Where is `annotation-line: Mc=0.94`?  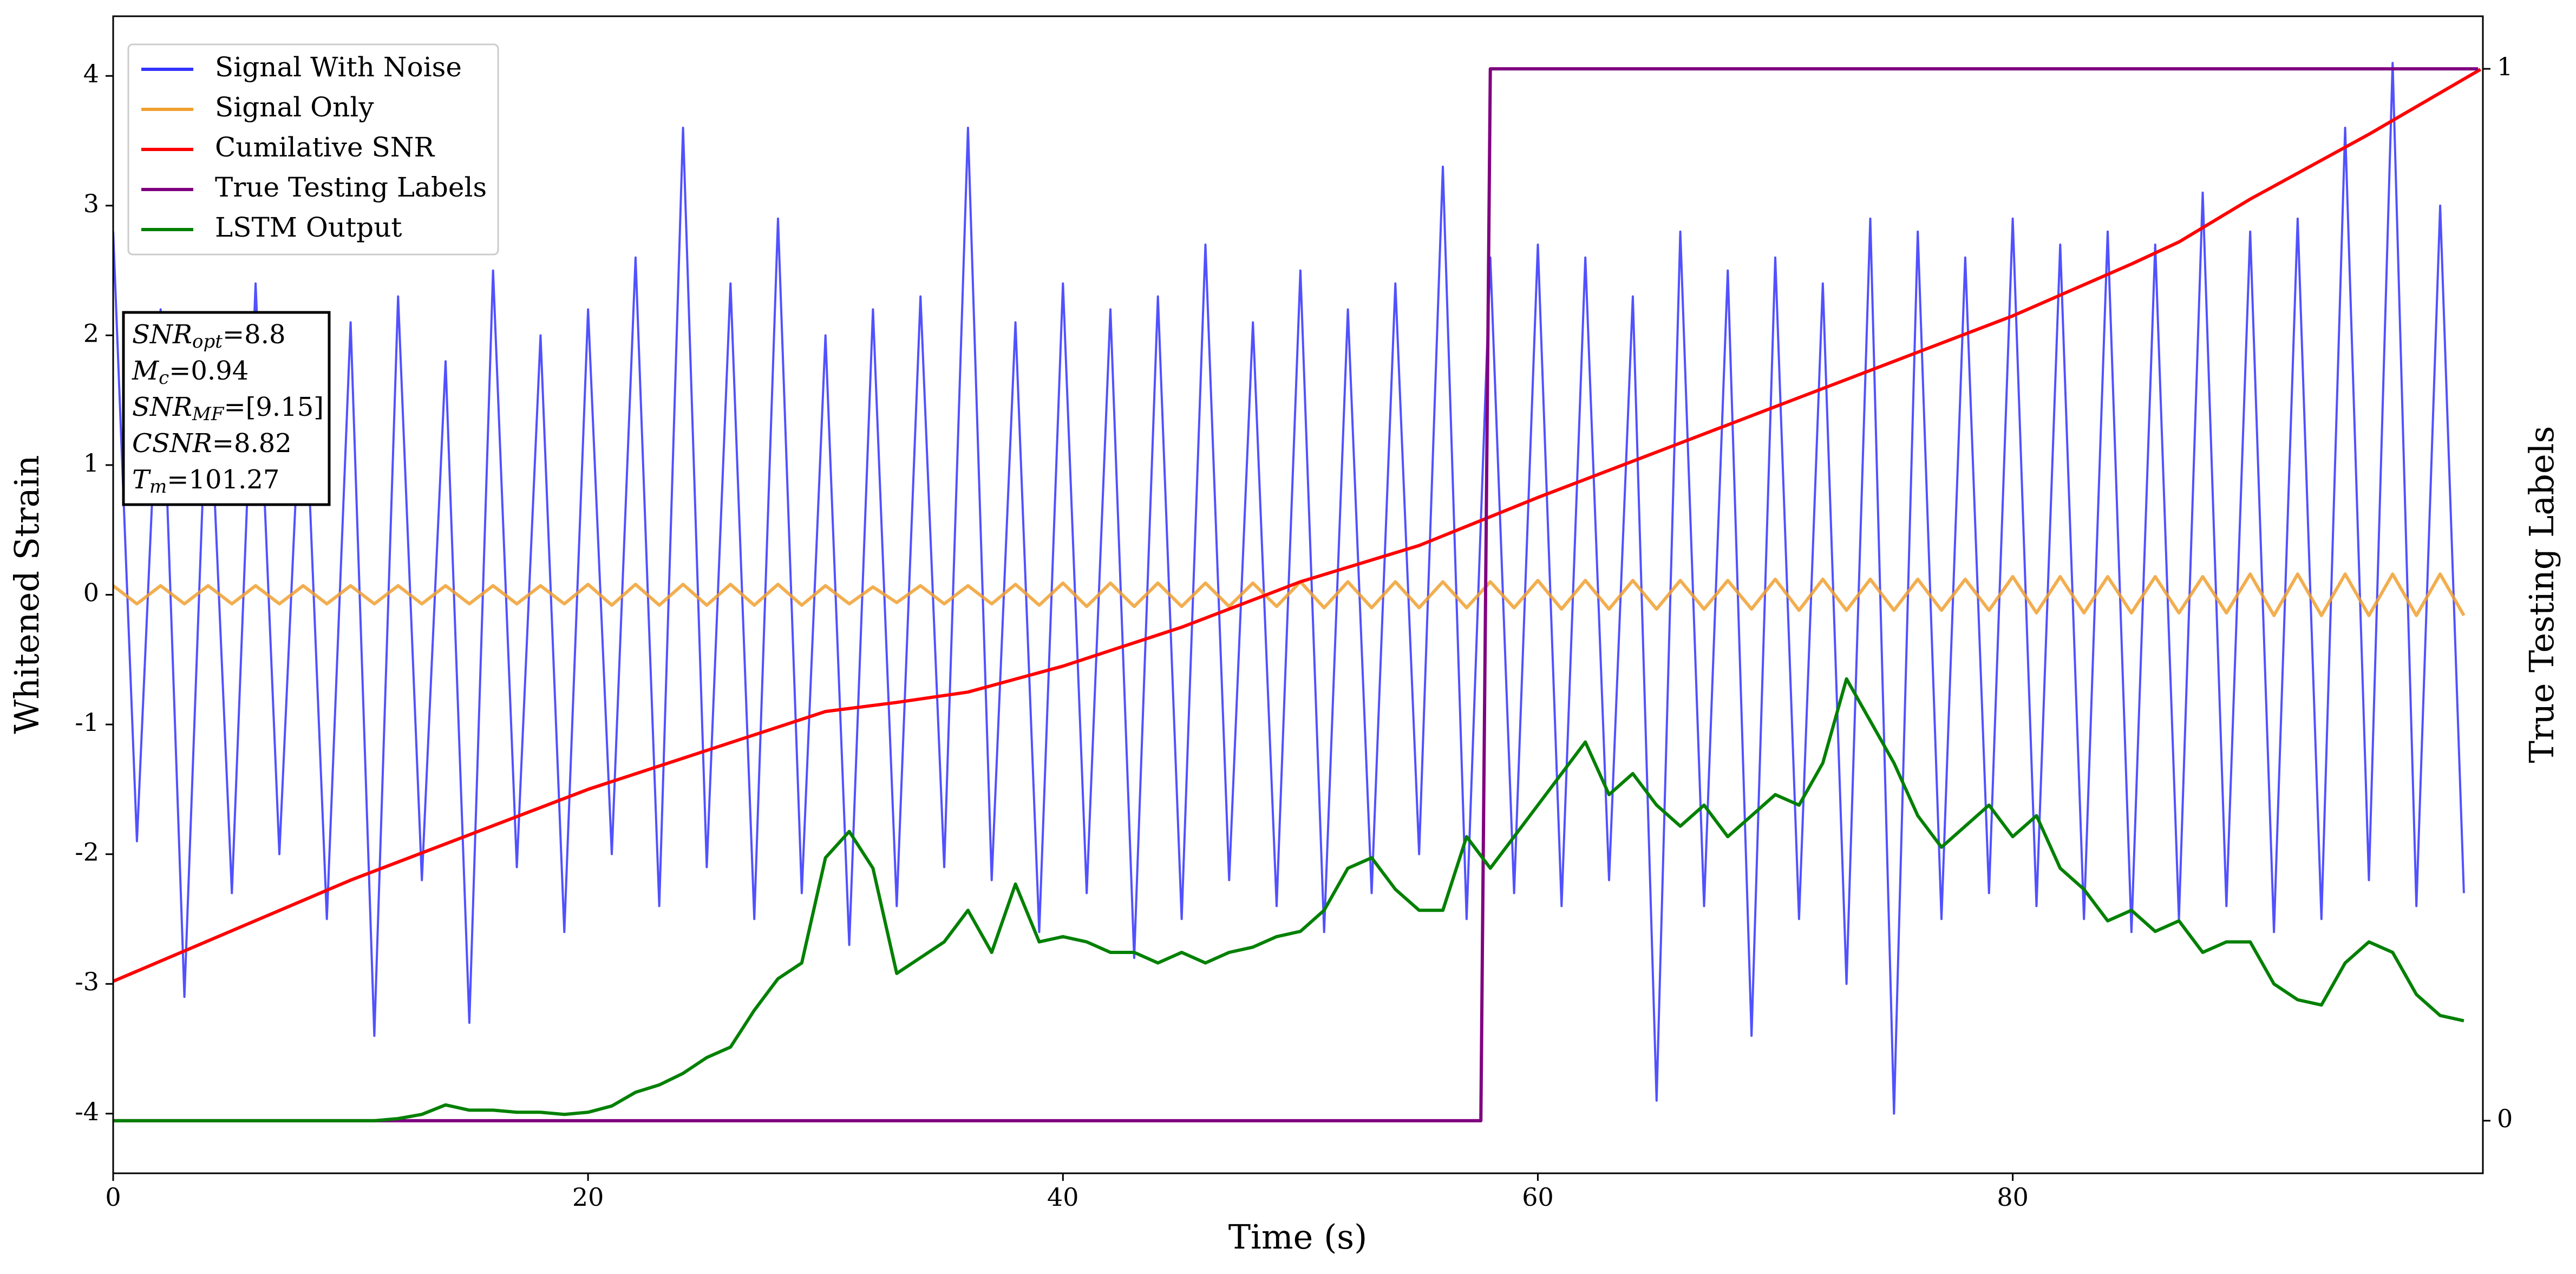
annotation-line: Mc=0.94 is located at coordinates (190, 372).